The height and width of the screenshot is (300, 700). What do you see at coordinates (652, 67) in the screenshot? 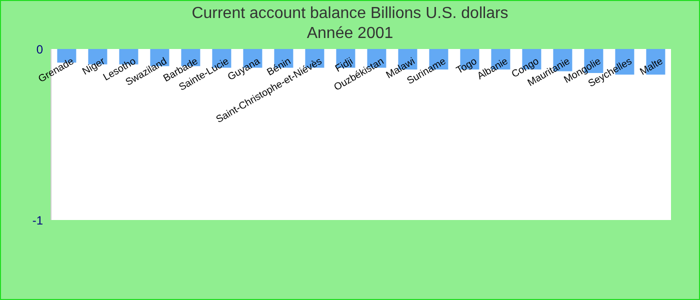
I see `x-tick-label: Malte` at bounding box center [652, 67].